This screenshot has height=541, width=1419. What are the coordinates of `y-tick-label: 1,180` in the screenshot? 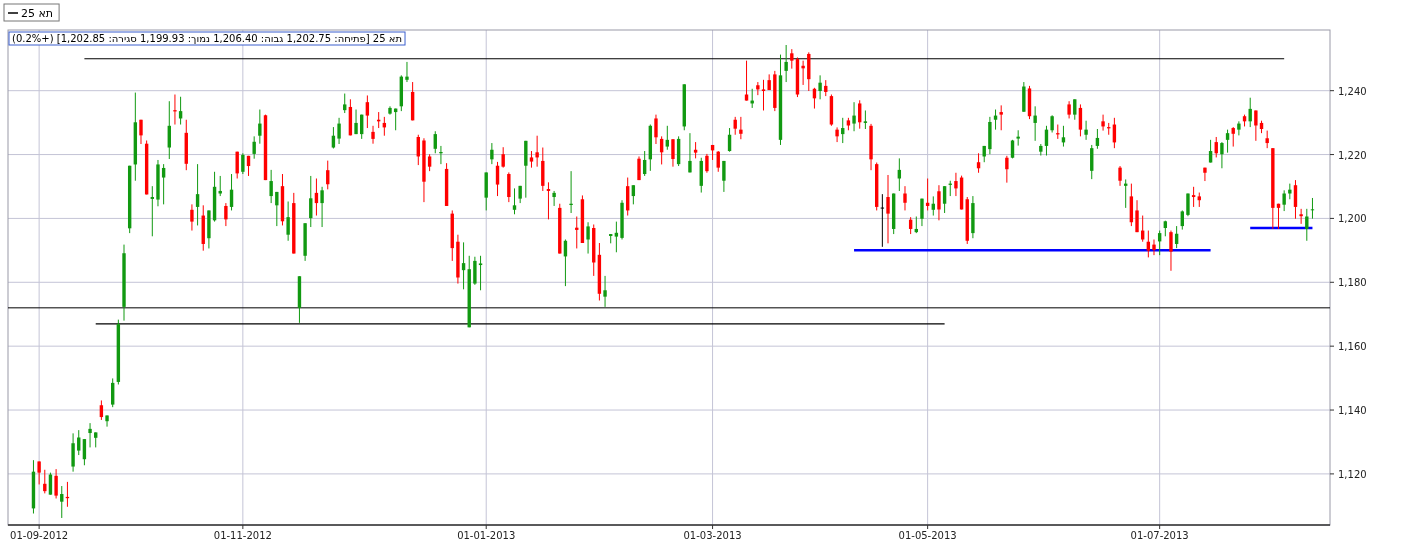 It's located at (1352, 283).